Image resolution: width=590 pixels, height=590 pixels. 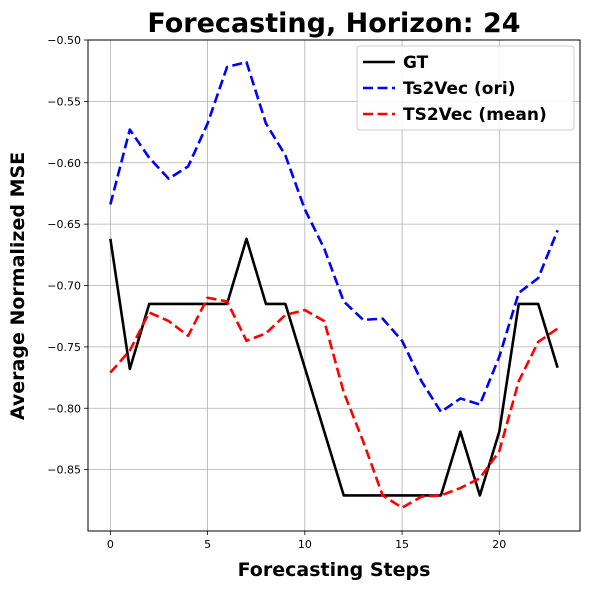 I want to click on x-axis-ticks: 0 5 10 15 20, so click(x=306, y=541).